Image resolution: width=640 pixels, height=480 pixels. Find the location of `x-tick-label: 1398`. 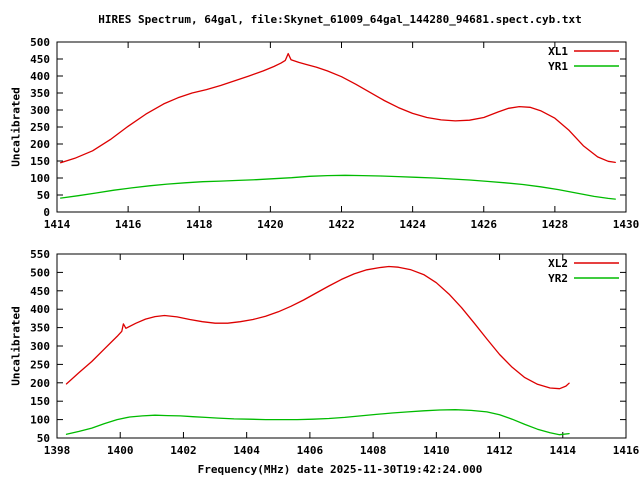

x-tick-label: 1398 is located at coordinates (57, 450).